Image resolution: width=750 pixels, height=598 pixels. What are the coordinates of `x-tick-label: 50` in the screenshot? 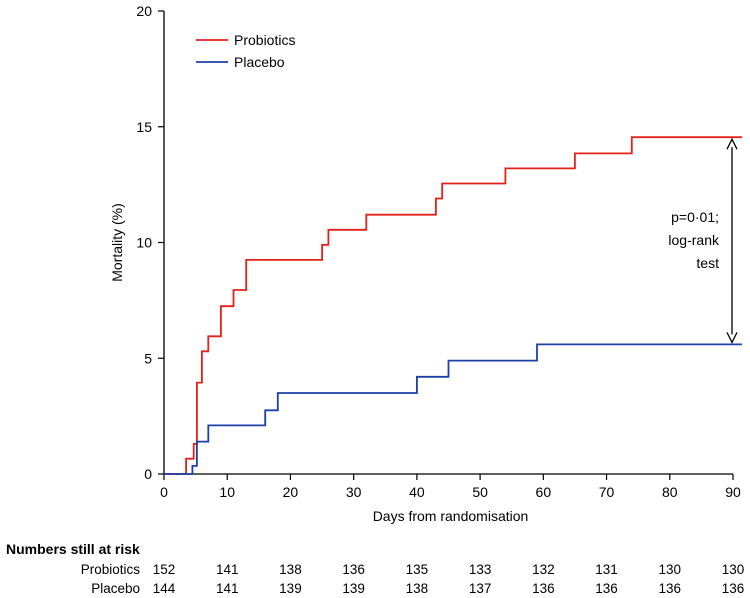 It's located at (480, 492).